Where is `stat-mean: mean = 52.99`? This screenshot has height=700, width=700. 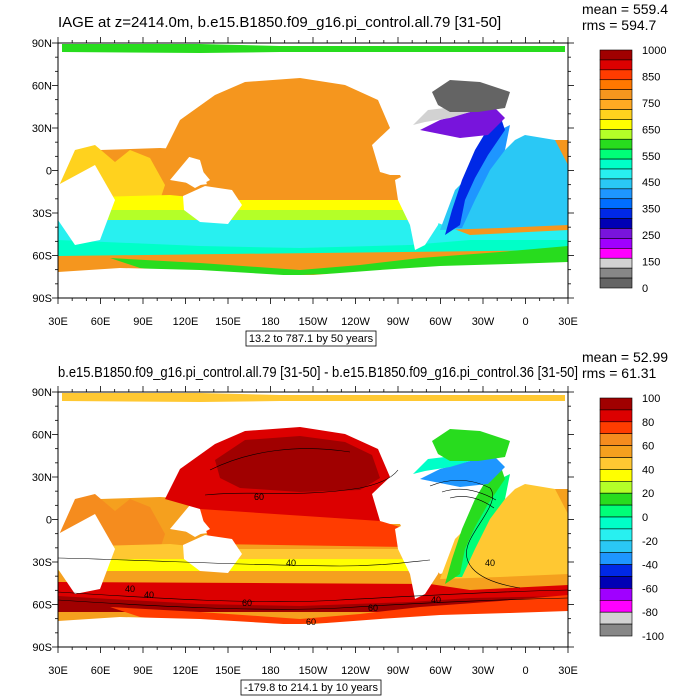 stat-mean: mean = 52.99 is located at coordinates (625, 357).